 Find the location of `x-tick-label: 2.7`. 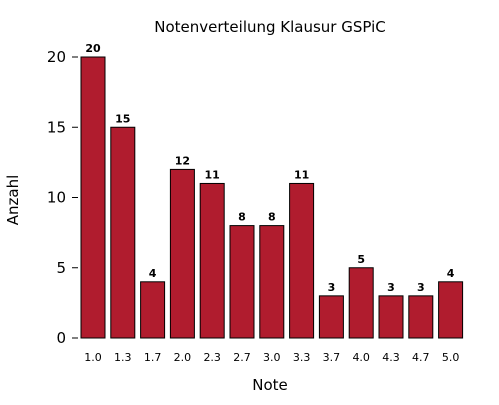

x-tick-label: 2.7 is located at coordinates (242, 357).